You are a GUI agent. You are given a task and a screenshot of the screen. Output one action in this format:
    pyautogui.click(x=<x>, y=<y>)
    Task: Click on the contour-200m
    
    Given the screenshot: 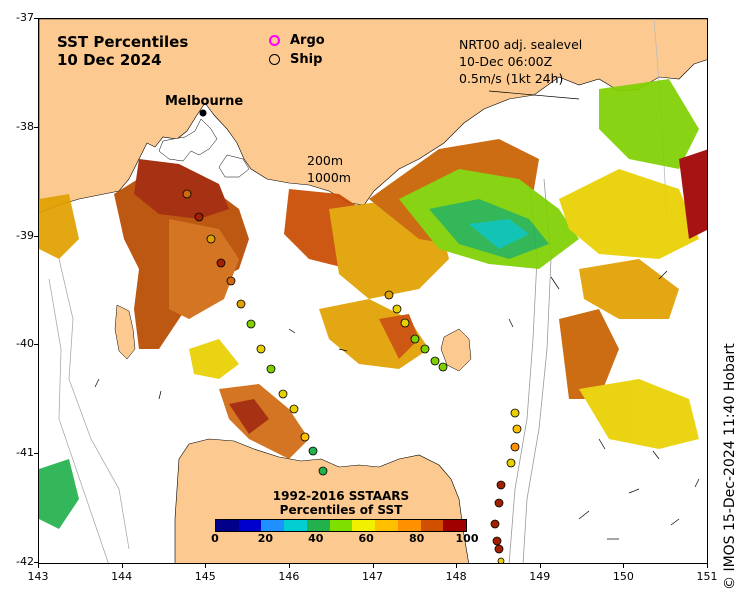 What is the action you would take?
    pyautogui.click(x=94, y=404)
    